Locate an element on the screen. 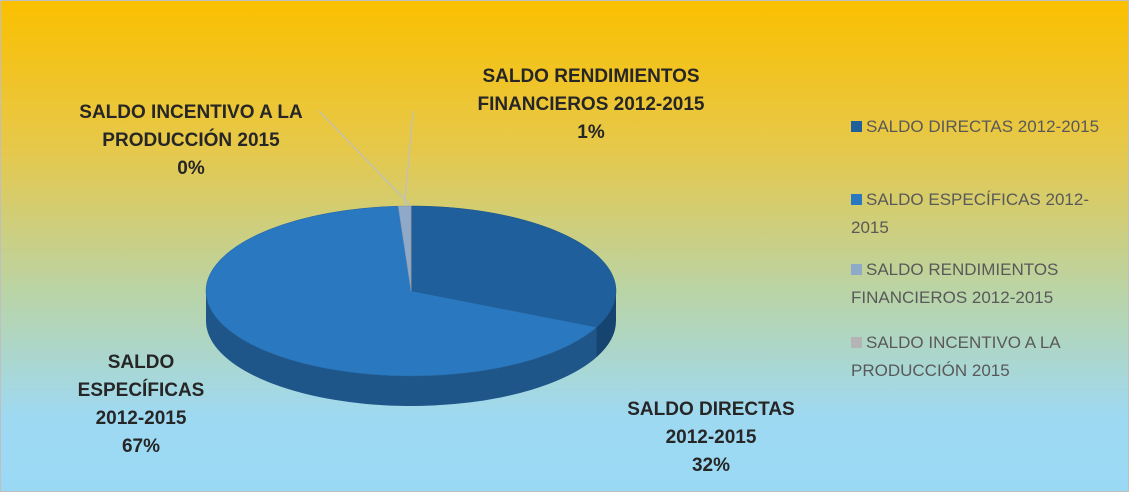  label-category: SALDO INCENTIVO A LA PRODUCCIÓN 2015 is located at coordinates (191, 126).